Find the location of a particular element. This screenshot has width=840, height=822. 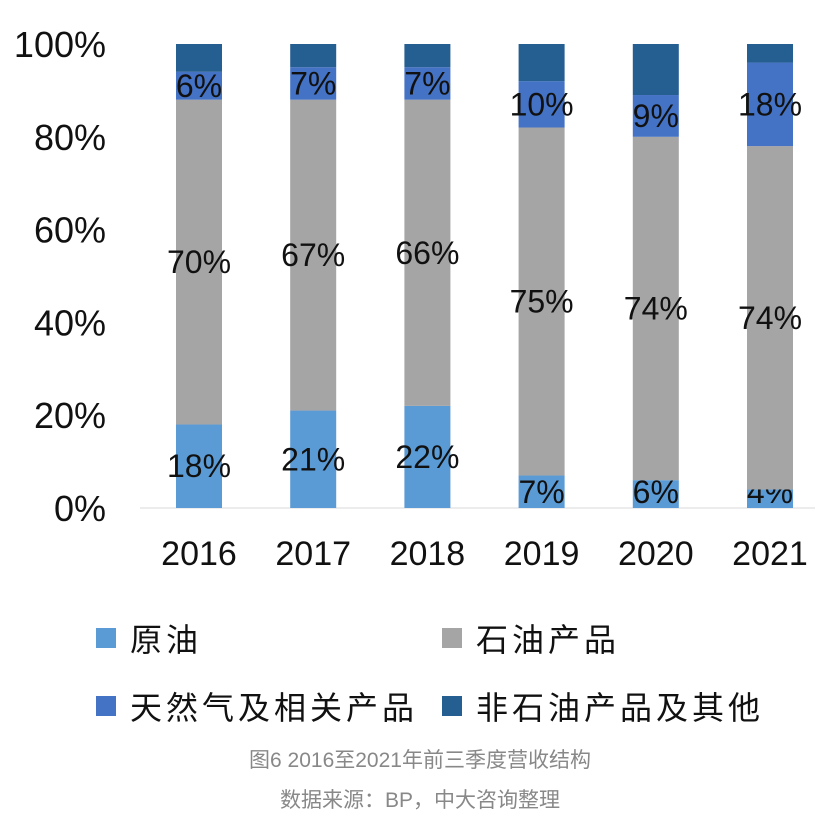

y-tick-label: 60% is located at coordinates (70, 230).